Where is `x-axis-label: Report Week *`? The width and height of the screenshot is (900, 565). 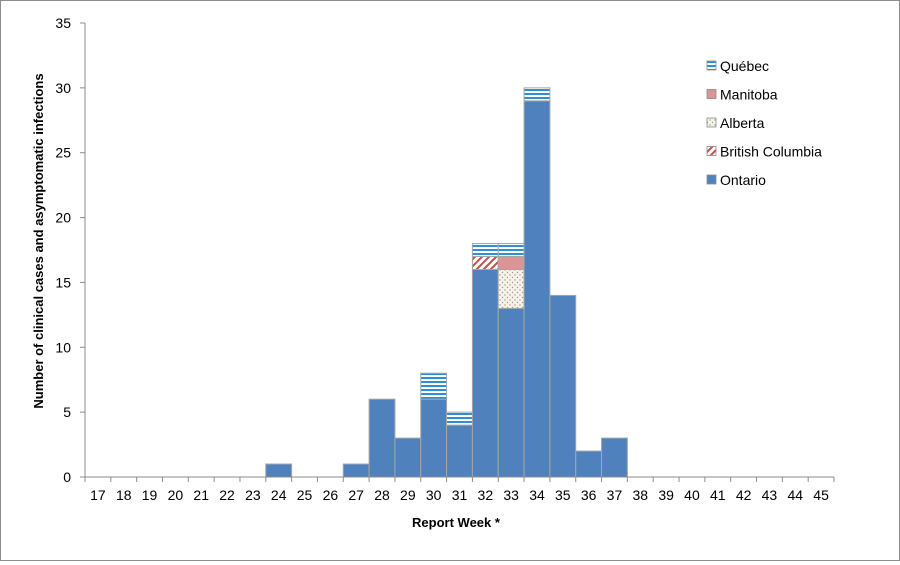 x-axis-label: Report Week * is located at coordinates (456, 522).